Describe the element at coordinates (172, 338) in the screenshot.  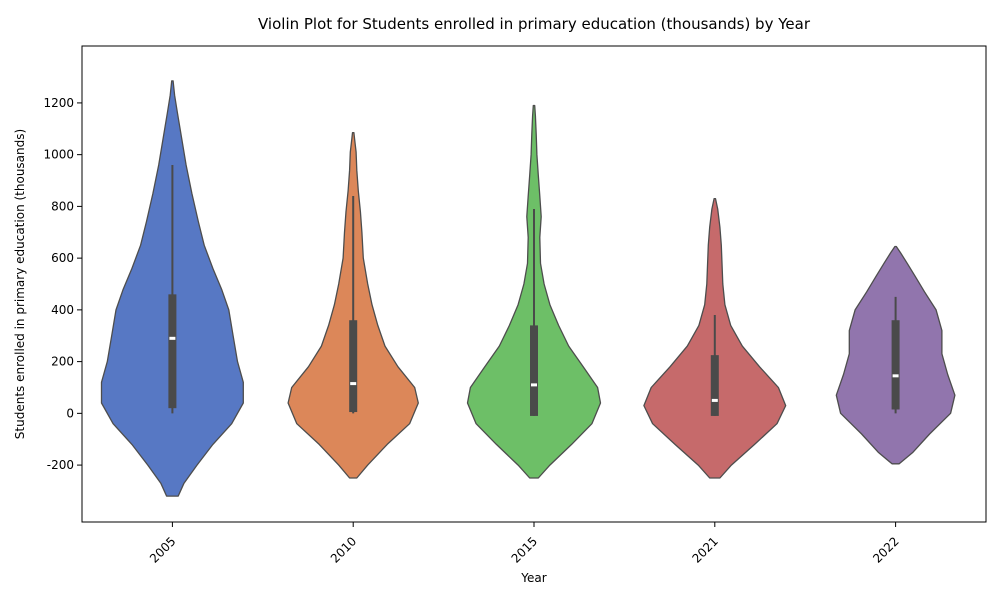
I see `median-2005` at that location.